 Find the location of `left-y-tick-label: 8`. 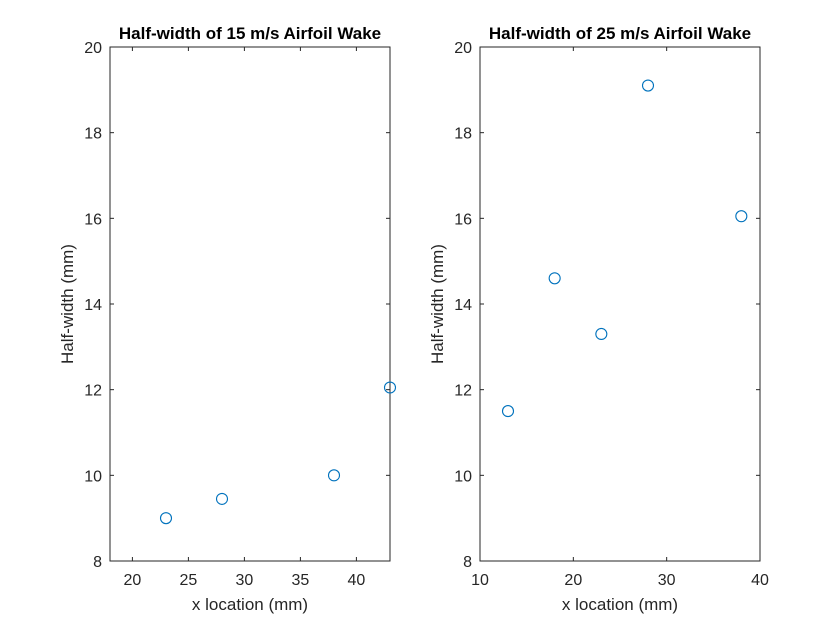

left-y-tick-label: 8 is located at coordinates (97, 562).